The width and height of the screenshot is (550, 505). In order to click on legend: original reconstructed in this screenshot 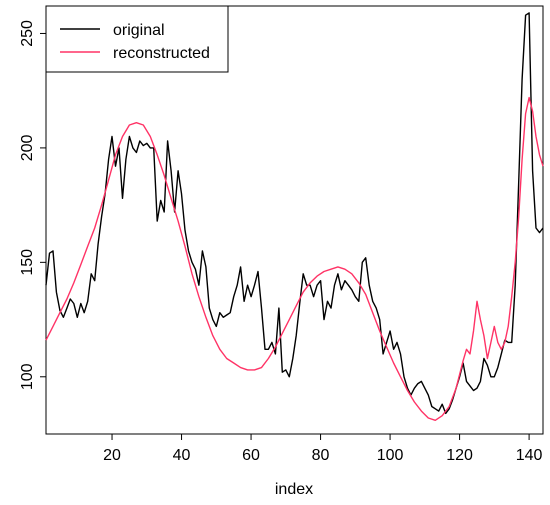, I will do `click(137, 39)`.